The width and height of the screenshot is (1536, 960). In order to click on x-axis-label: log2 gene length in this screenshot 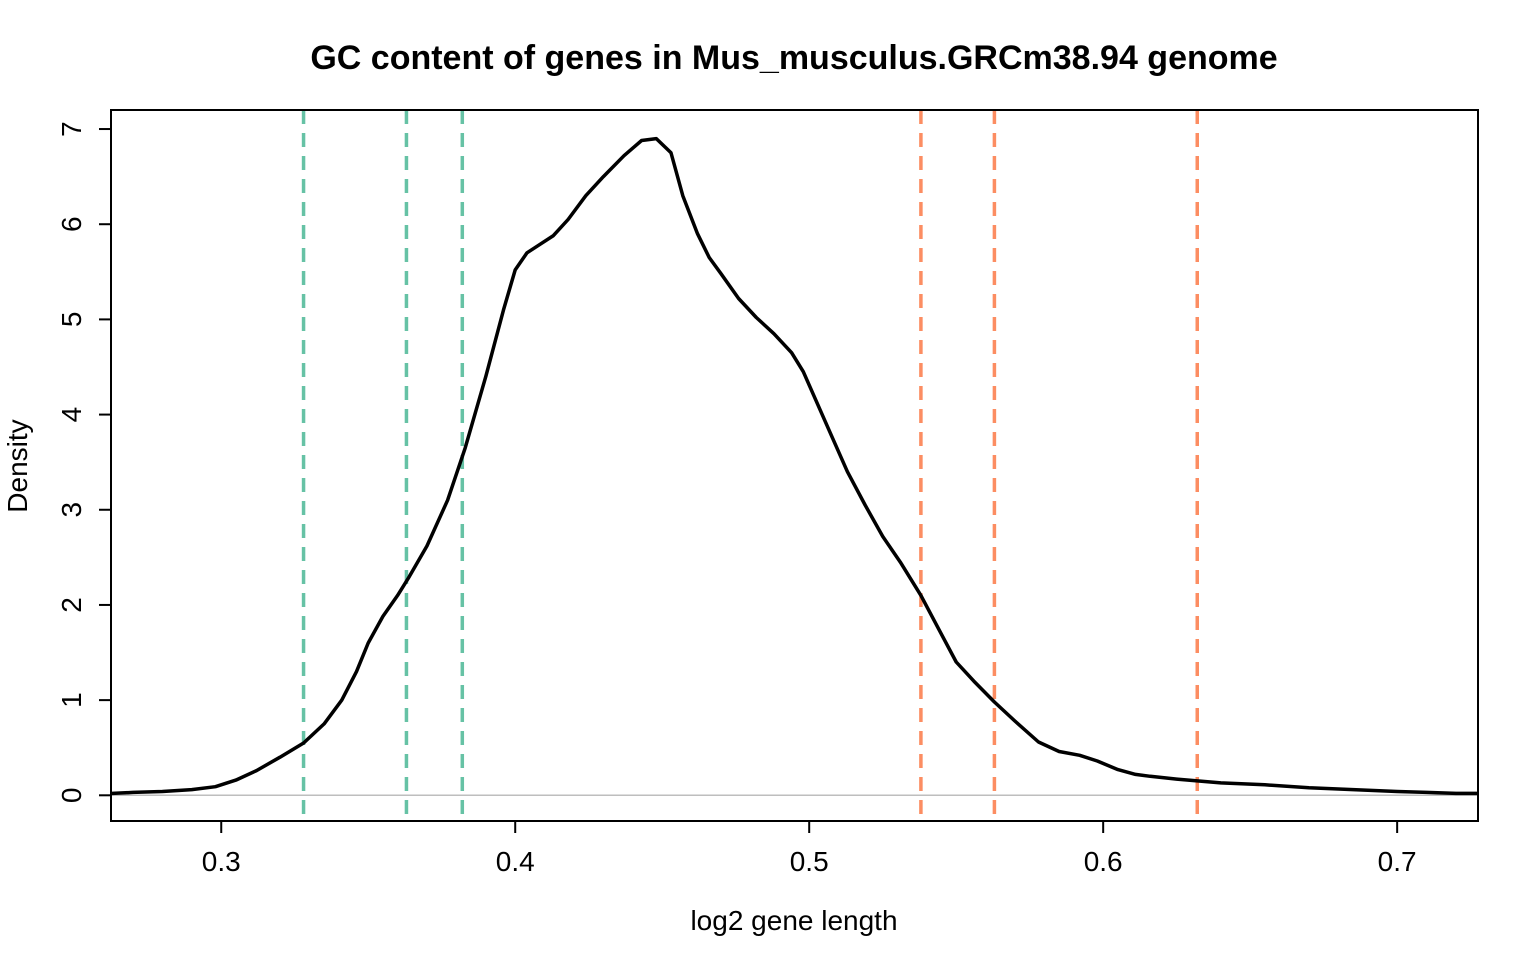, I will do `click(793, 920)`.